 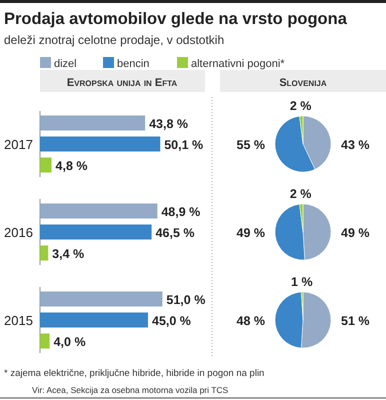 I want to click on data-label: 51,0 %, so click(x=186, y=300).